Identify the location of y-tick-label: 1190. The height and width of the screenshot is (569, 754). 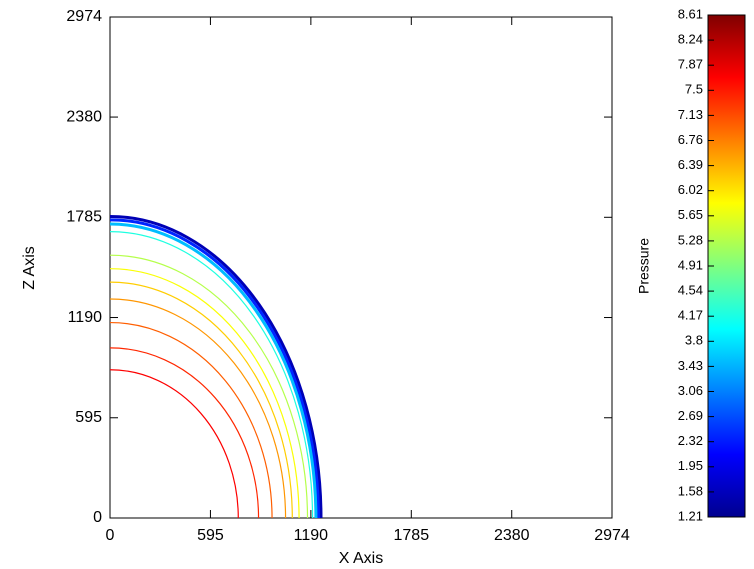
(85, 317).